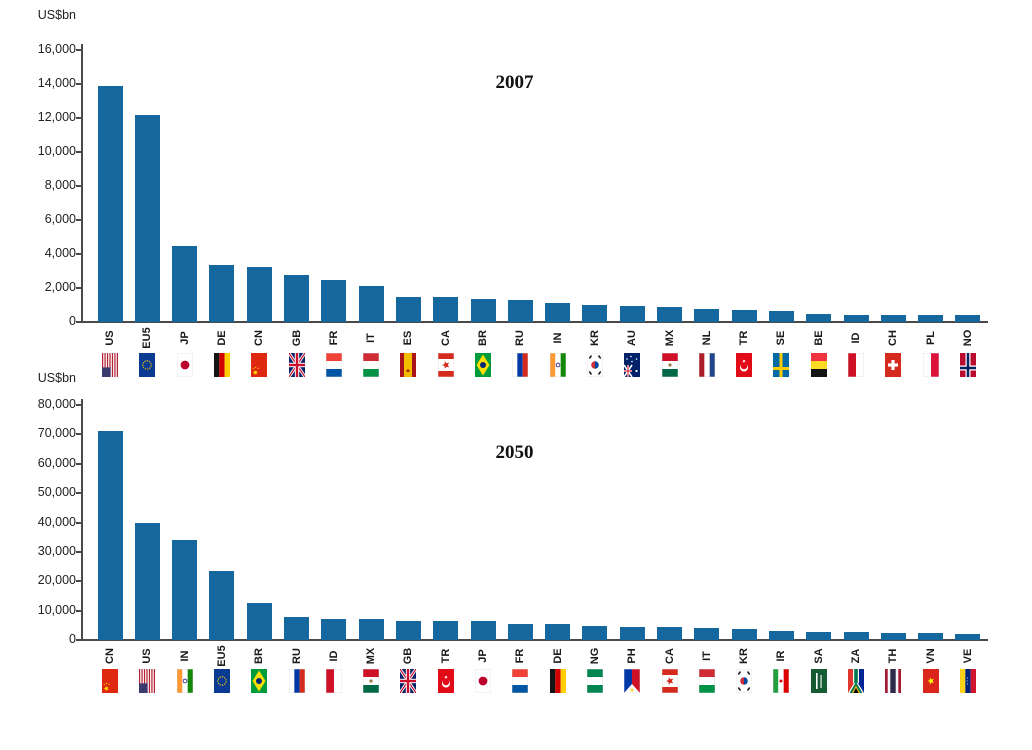 The height and width of the screenshot is (750, 1032). What do you see at coordinates (632, 633) in the screenshot?
I see `bar-PH` at bounding box center [632, 633].